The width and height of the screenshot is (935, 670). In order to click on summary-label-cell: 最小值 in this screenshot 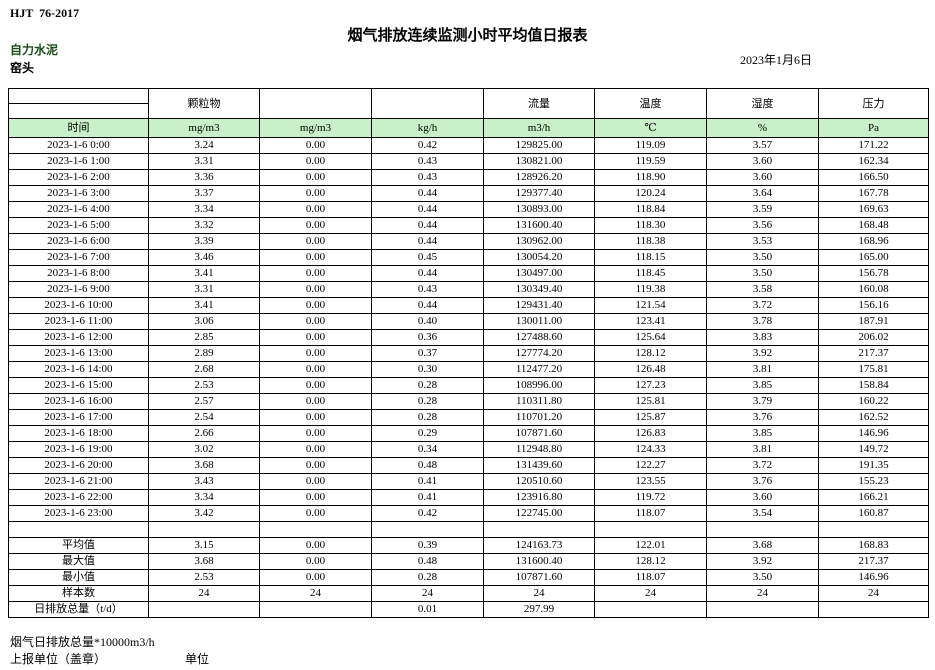, I will do `click(78, 577)`.